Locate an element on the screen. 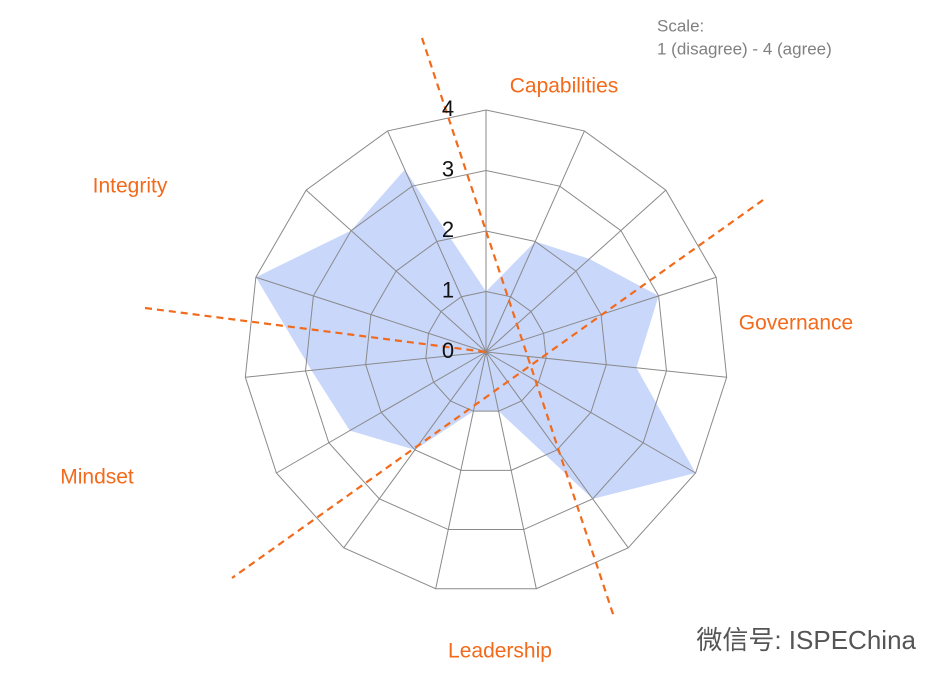 This screenshot has height=697, width=949. divider-line is located at coordinates (315, 330).